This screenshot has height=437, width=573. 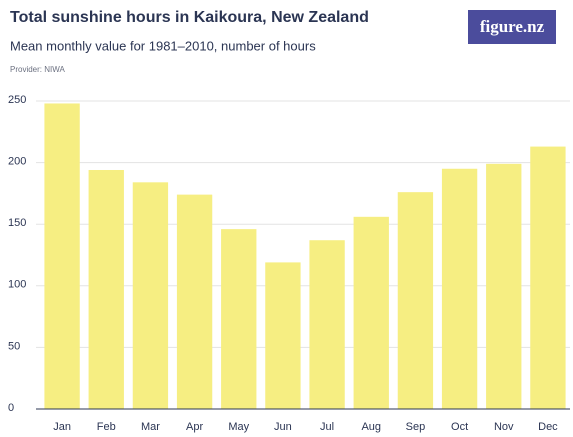 I want to click on x-tick-label: Jan, so click(x=62, y=427).